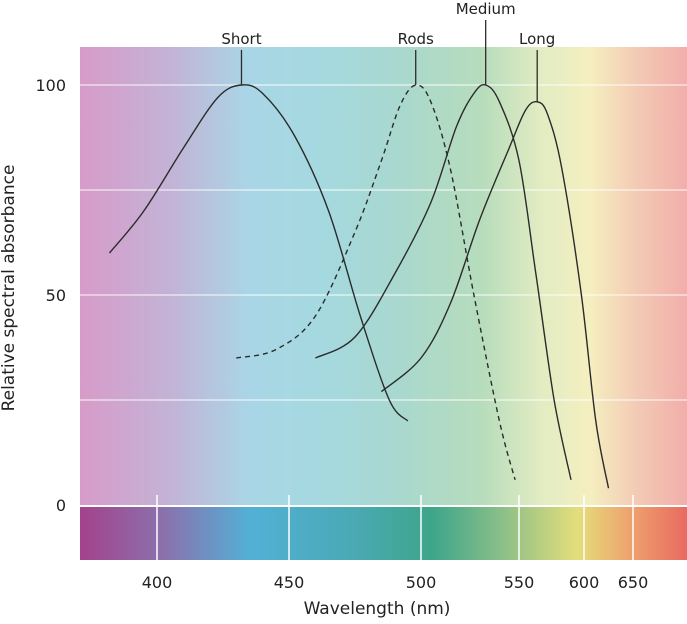 This screenshot has width=687, height=624. I want to click on y-tick-labels: 0 50 100, so click(50, 295).